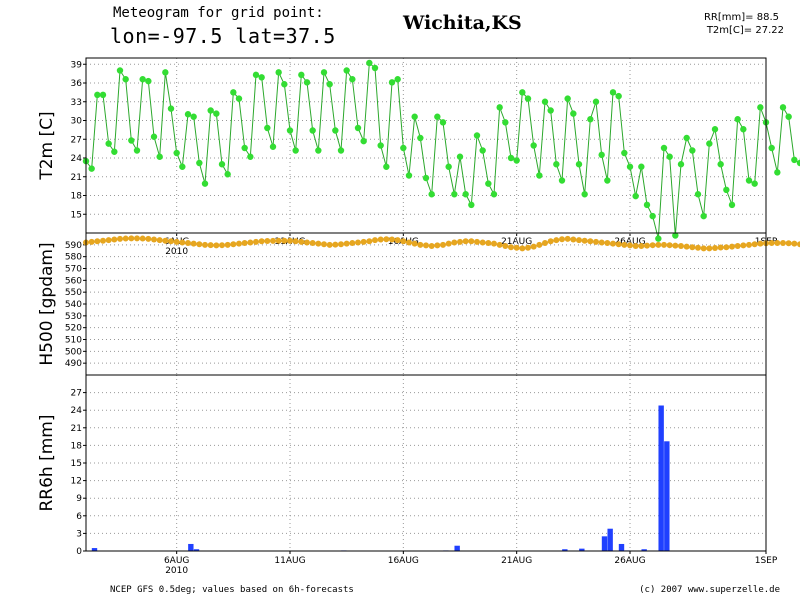  I want to click on y-tick-label: 560, so click(73, 281).